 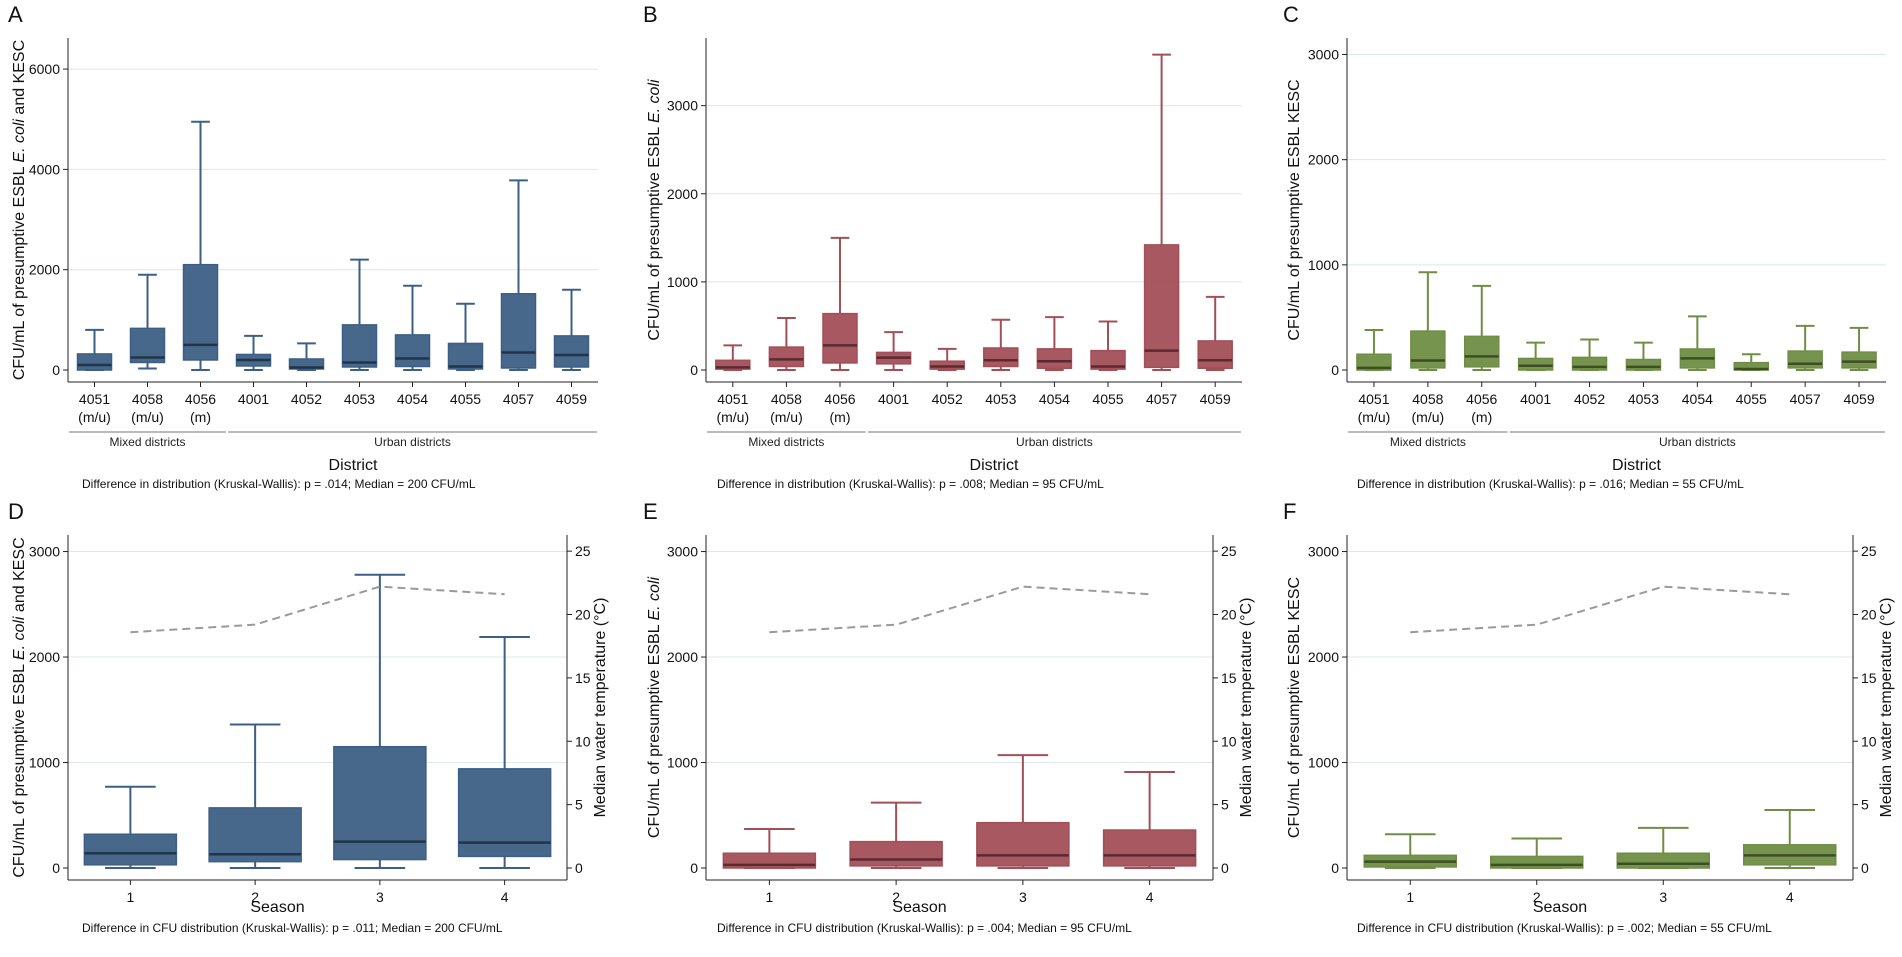 What do you see at coordinates (1865, 868) in the screenshot?
I see `y2-tick-label: 0` at bounding box center [1865, 868].